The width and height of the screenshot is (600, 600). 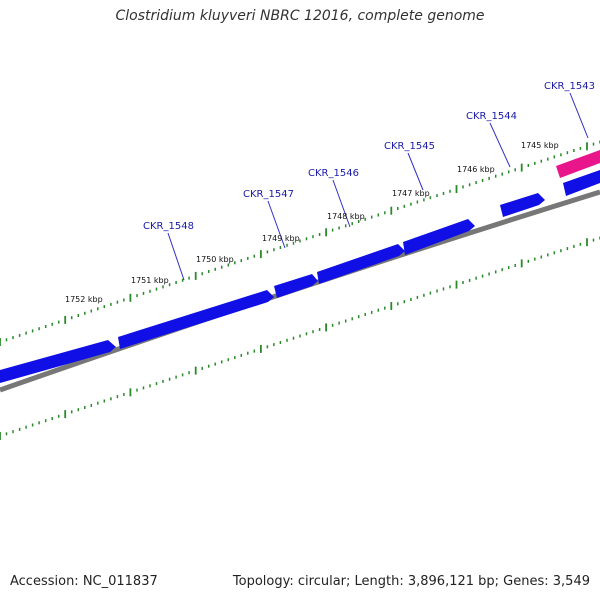 I want to click on gene-label-ckr-1544: CKR_1544, so click(x=491, y=116).